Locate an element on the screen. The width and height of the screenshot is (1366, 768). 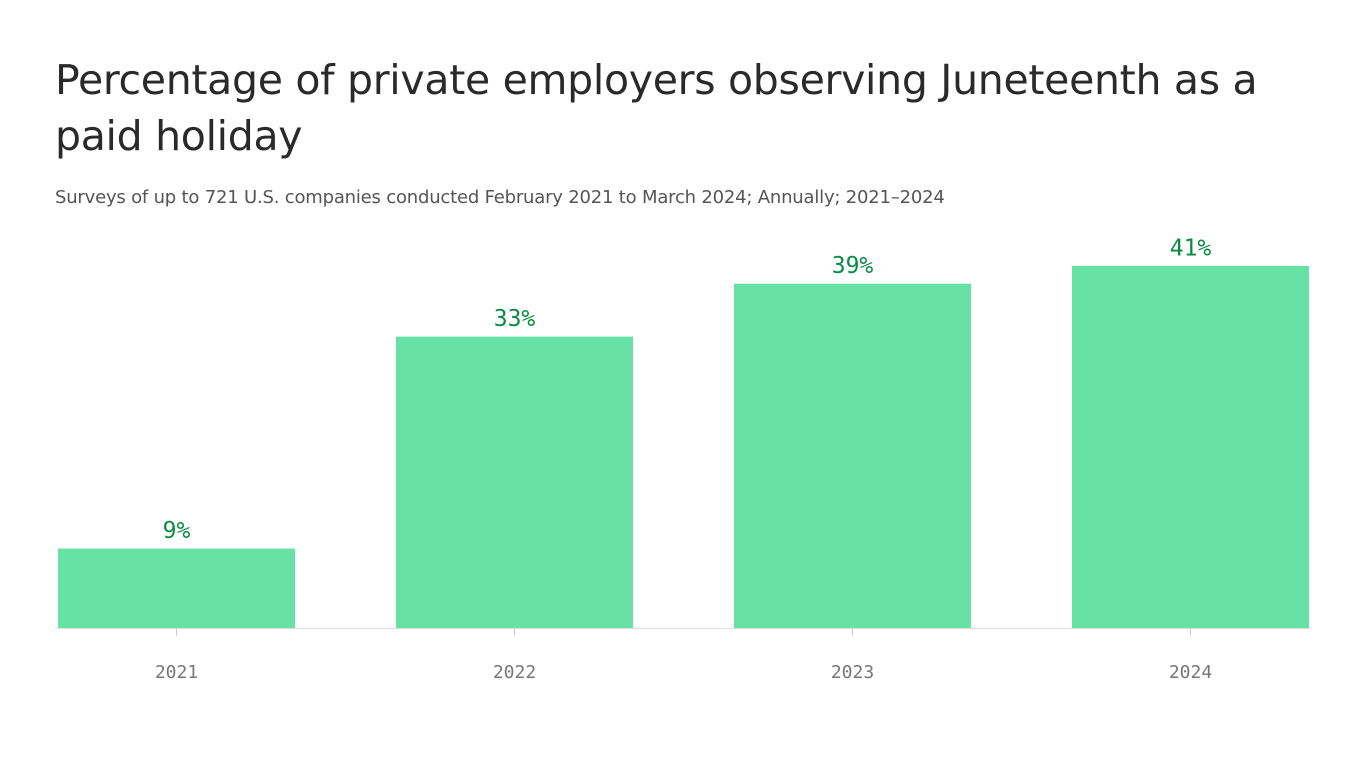
value-label: 41% is located at coordinates (1191, 249).